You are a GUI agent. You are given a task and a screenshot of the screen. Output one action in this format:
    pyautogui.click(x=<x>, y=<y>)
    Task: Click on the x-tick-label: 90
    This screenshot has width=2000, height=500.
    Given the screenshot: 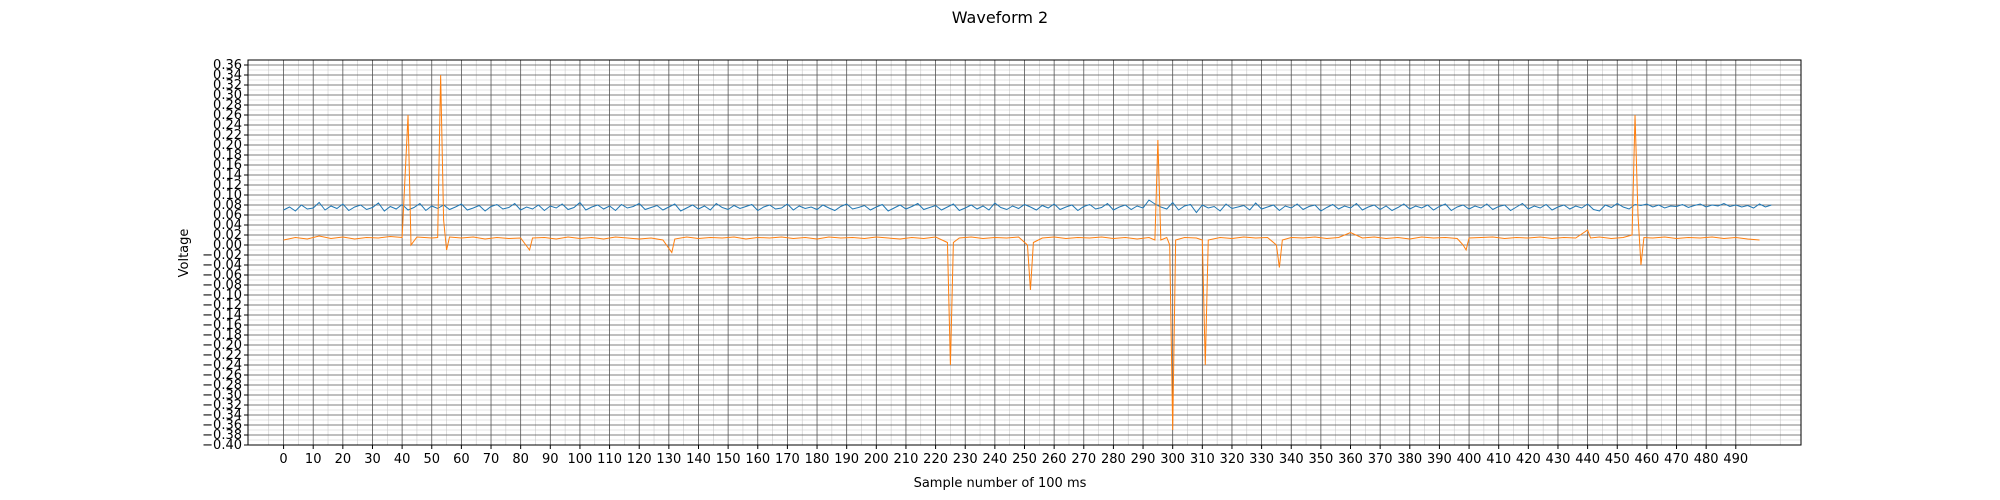 What is the action you would take?
    pyautogui.click(x=550, y=459)
    